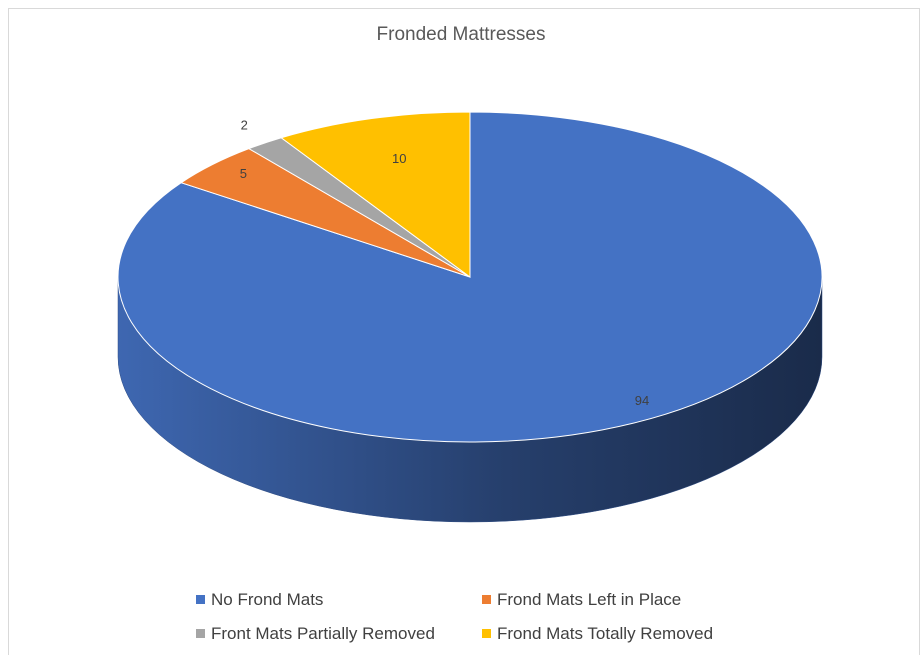 This screenshot has width=922, height=655. I want to click on legend-item-frond-mats-left-in-place: Frond Mats Left in Place, so click(581, 600).